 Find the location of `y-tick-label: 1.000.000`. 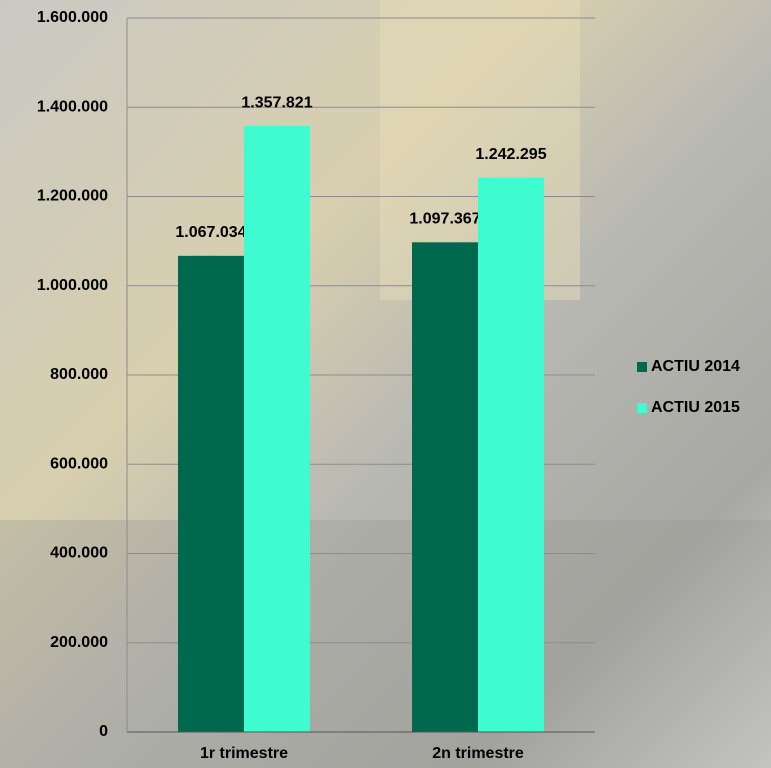

y-tick-label: 1.000.000 is located at coordinates (72, 285).